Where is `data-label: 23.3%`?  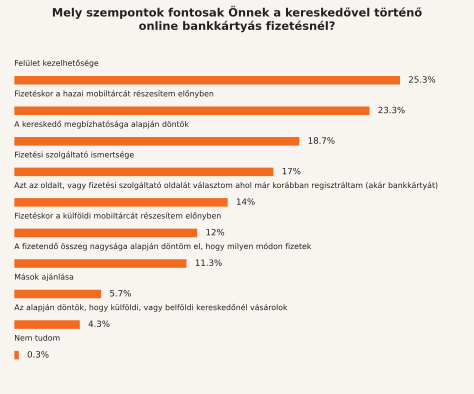
data-label: 23.3% is located at coordinates (391, 110).